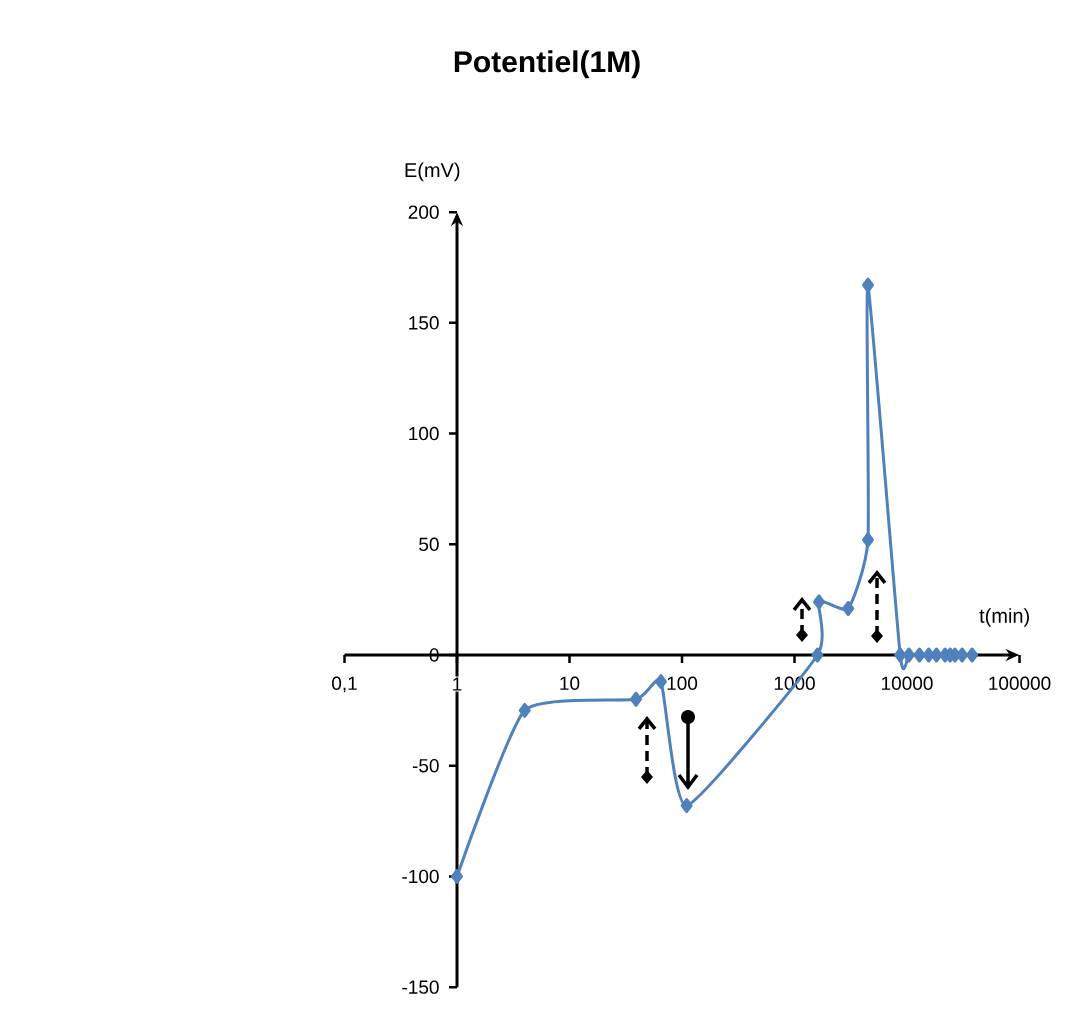  What do you see at coordinates (420, 876) in the screenshot?
I see `y-tick-label: -100` at bounding box center [420, 876].